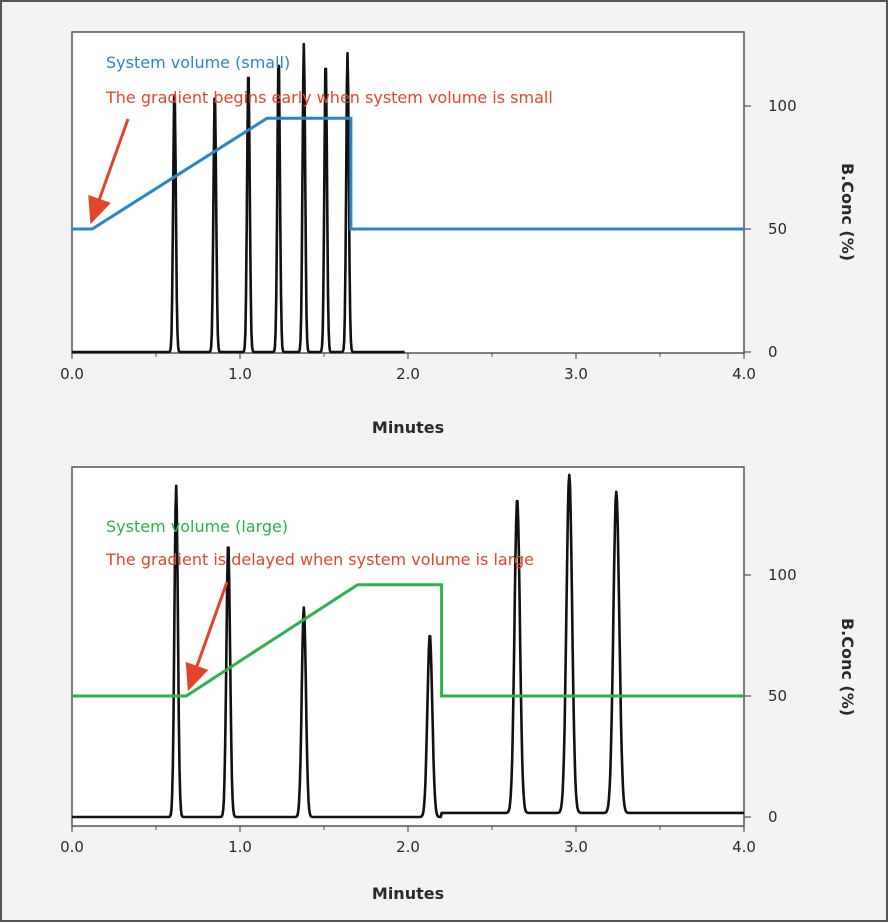 Image resolution: width=888 pixels, height=924 pixels. Describe the element at coordinates (197, 526) in the screenshot. I see `series-label: System volume (large)` at that location.